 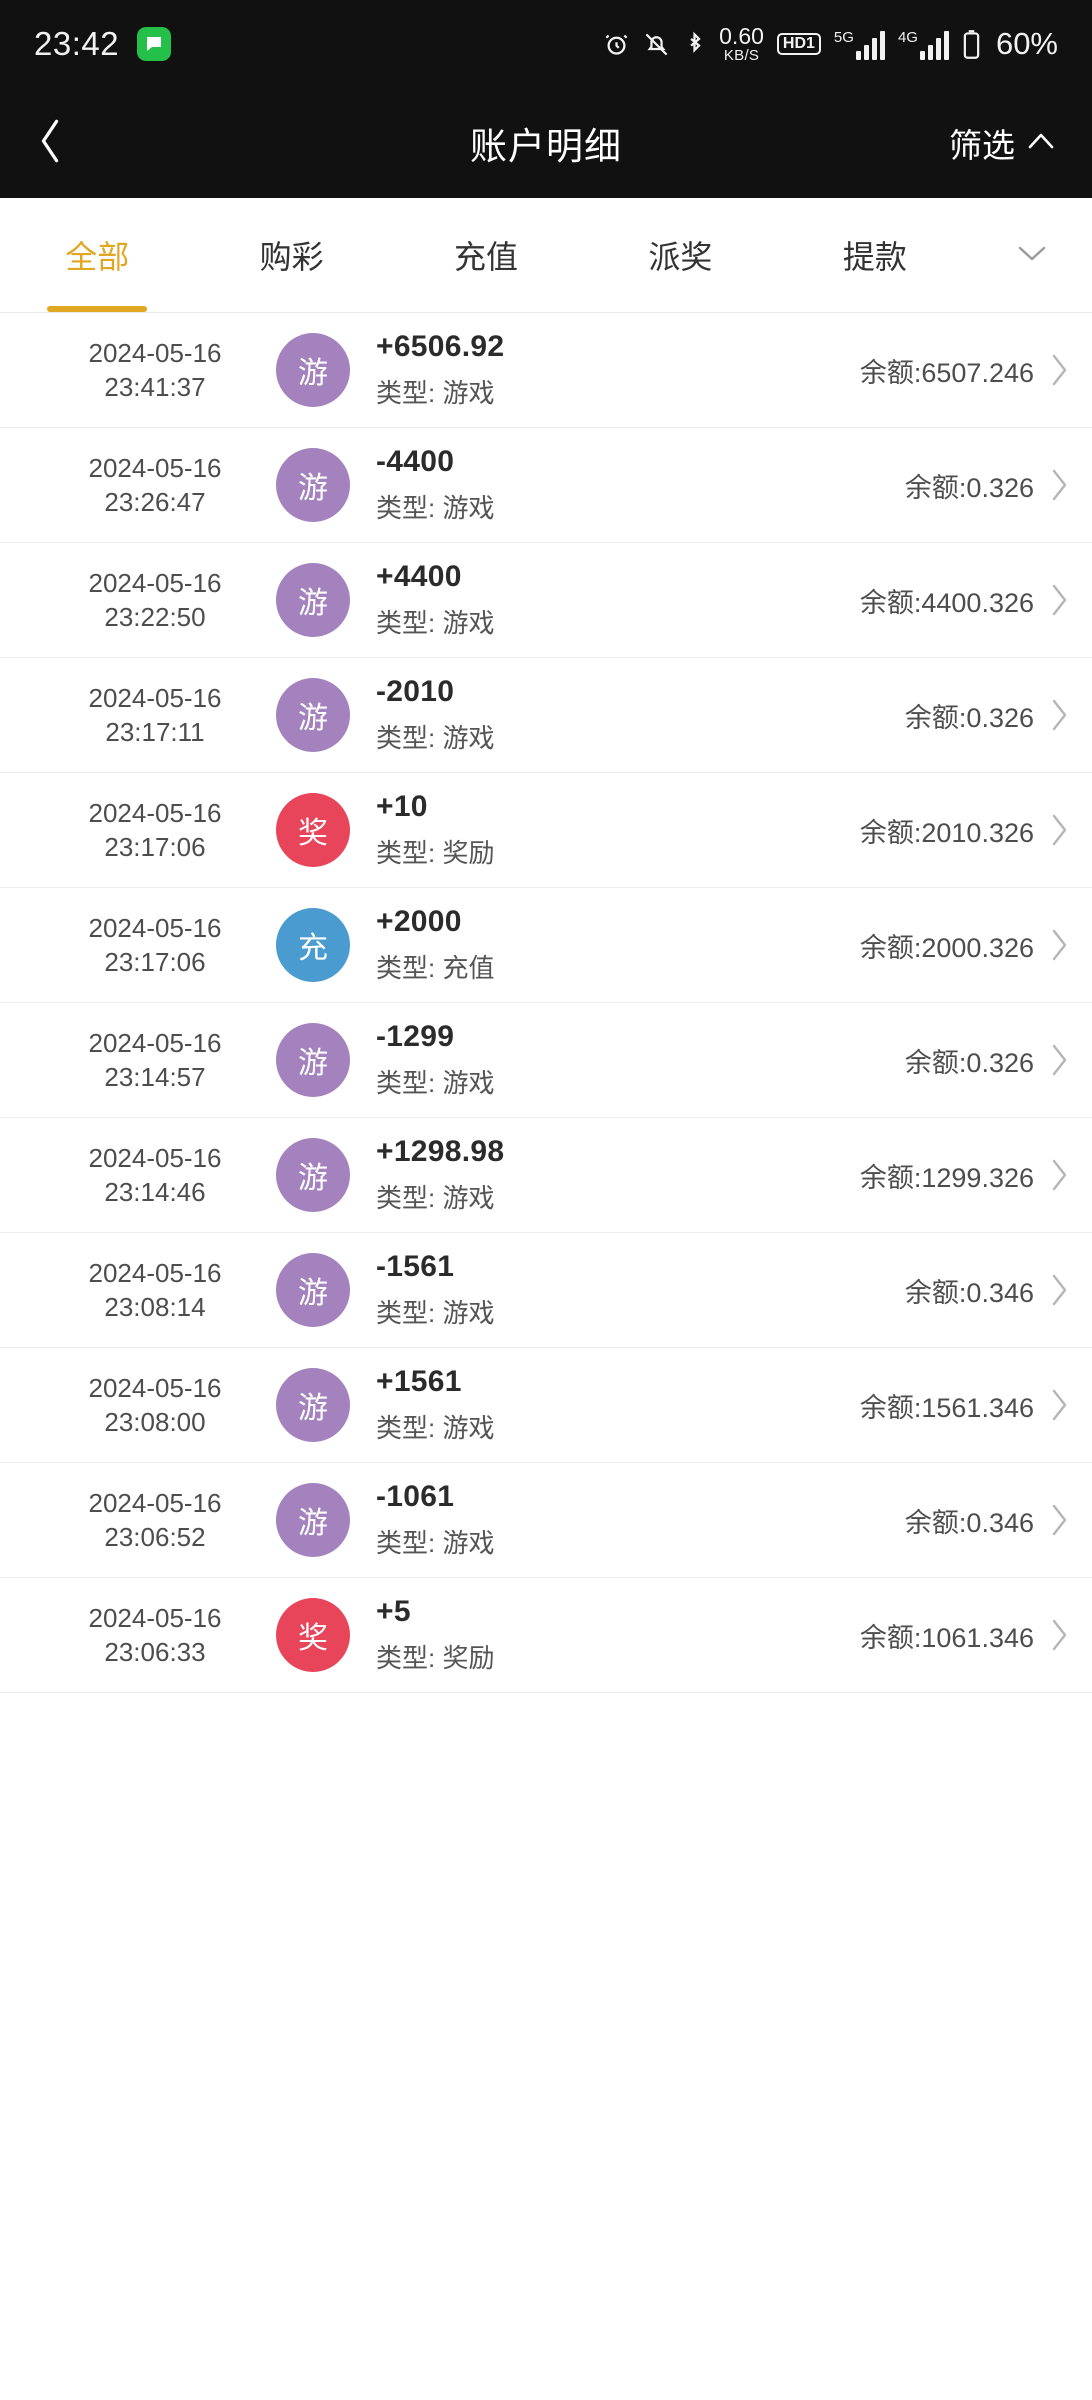 I want to click on table-row: 2024-05-16 23:06:52 游 -1061 类型: 游戏 余额:0.346, so click(x=546, y=1520).